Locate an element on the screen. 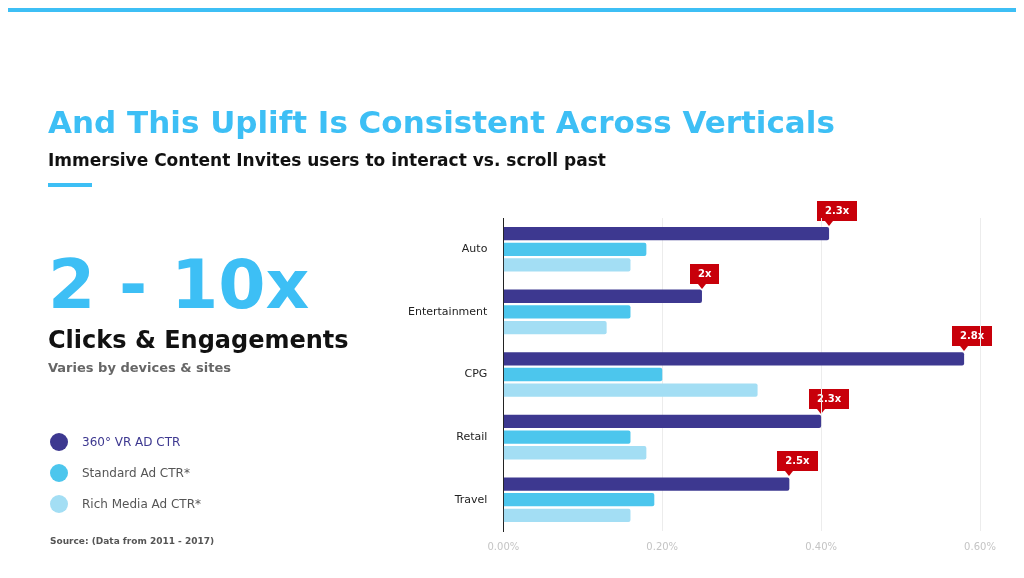  y-tick-label: Auto is located at coordinates (474, 249).